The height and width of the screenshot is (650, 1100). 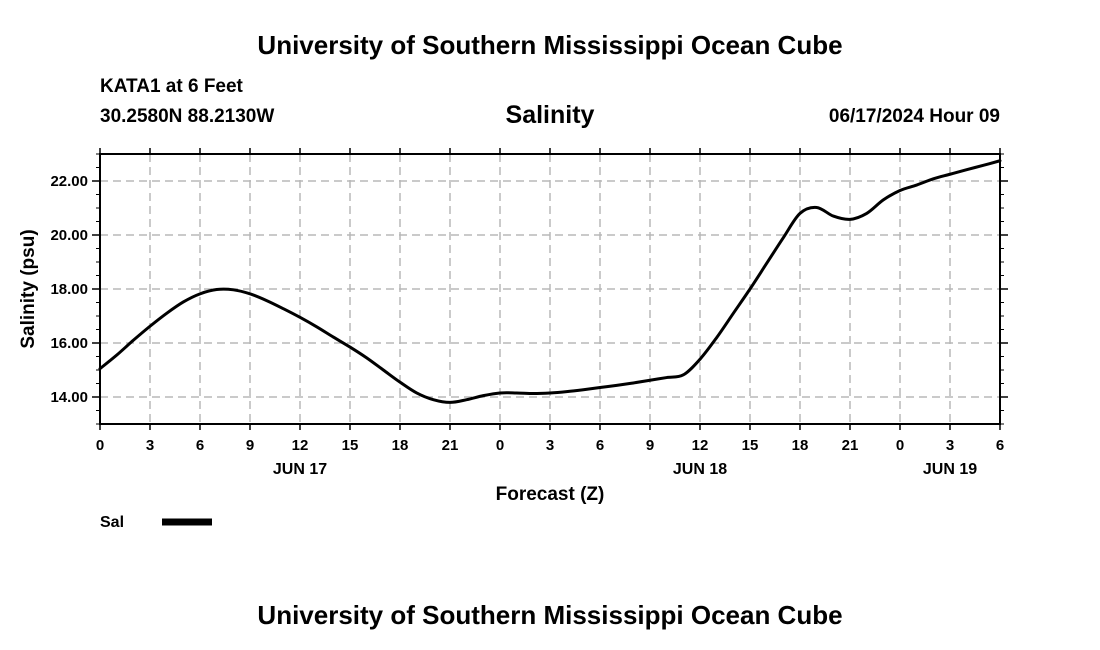 What do you see at coordinates (69, 235) in the screenshot?
I see `y-tick-label: 20.00` at bounding box center [69, 235].